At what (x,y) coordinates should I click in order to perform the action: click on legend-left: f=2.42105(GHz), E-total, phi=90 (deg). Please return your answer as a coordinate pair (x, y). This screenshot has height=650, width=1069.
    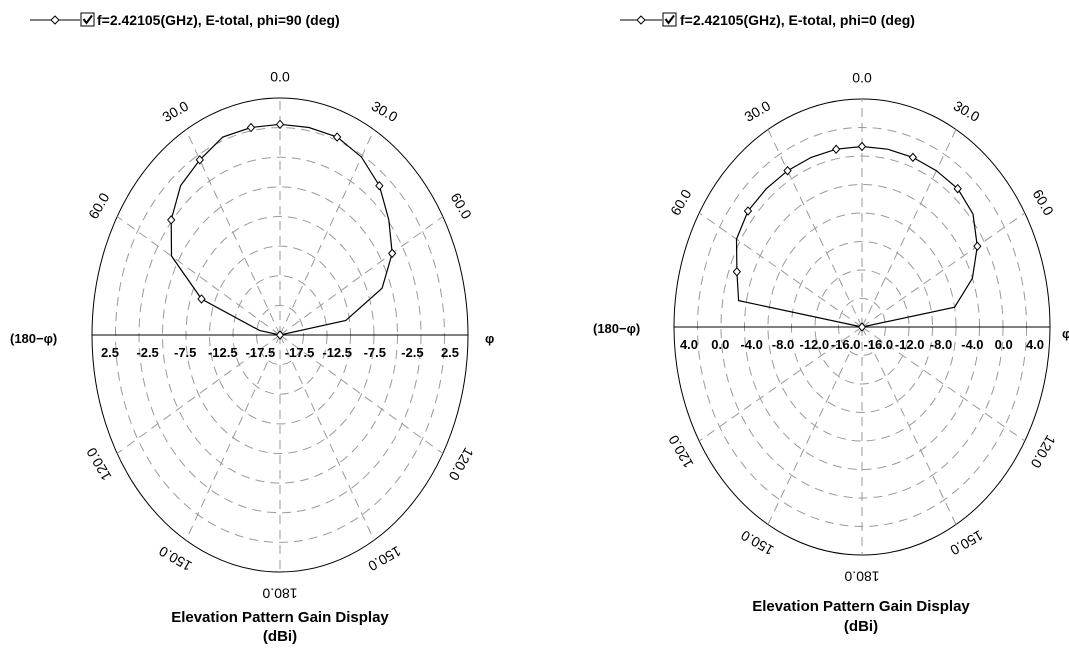
    Looking at the image, I should click on (185, 20).